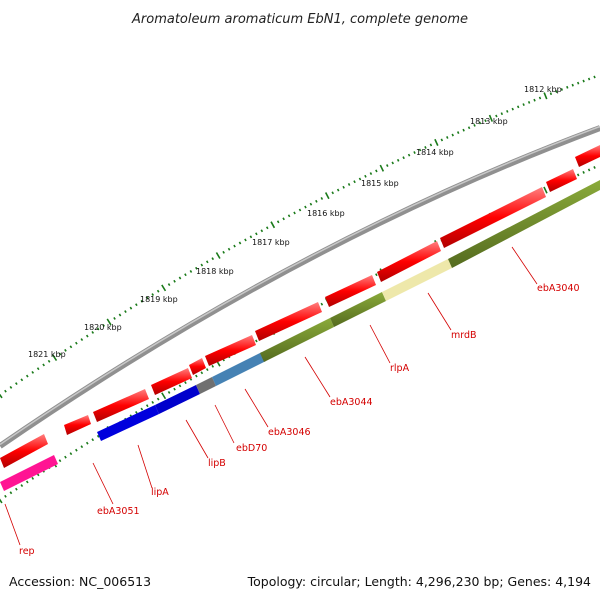 The width and height of the screenshot is (600, 600). I want to click on gene-arrow-ebA3040, so click(524, 224).